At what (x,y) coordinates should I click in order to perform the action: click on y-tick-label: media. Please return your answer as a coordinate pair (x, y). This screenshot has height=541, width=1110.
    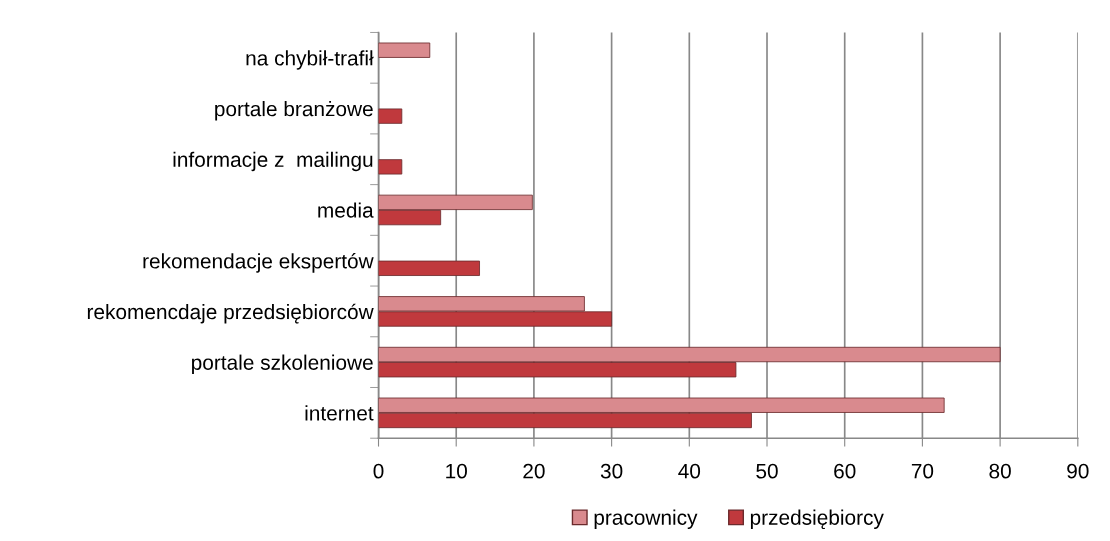
    Looking at the image, I should click on (346, 210).